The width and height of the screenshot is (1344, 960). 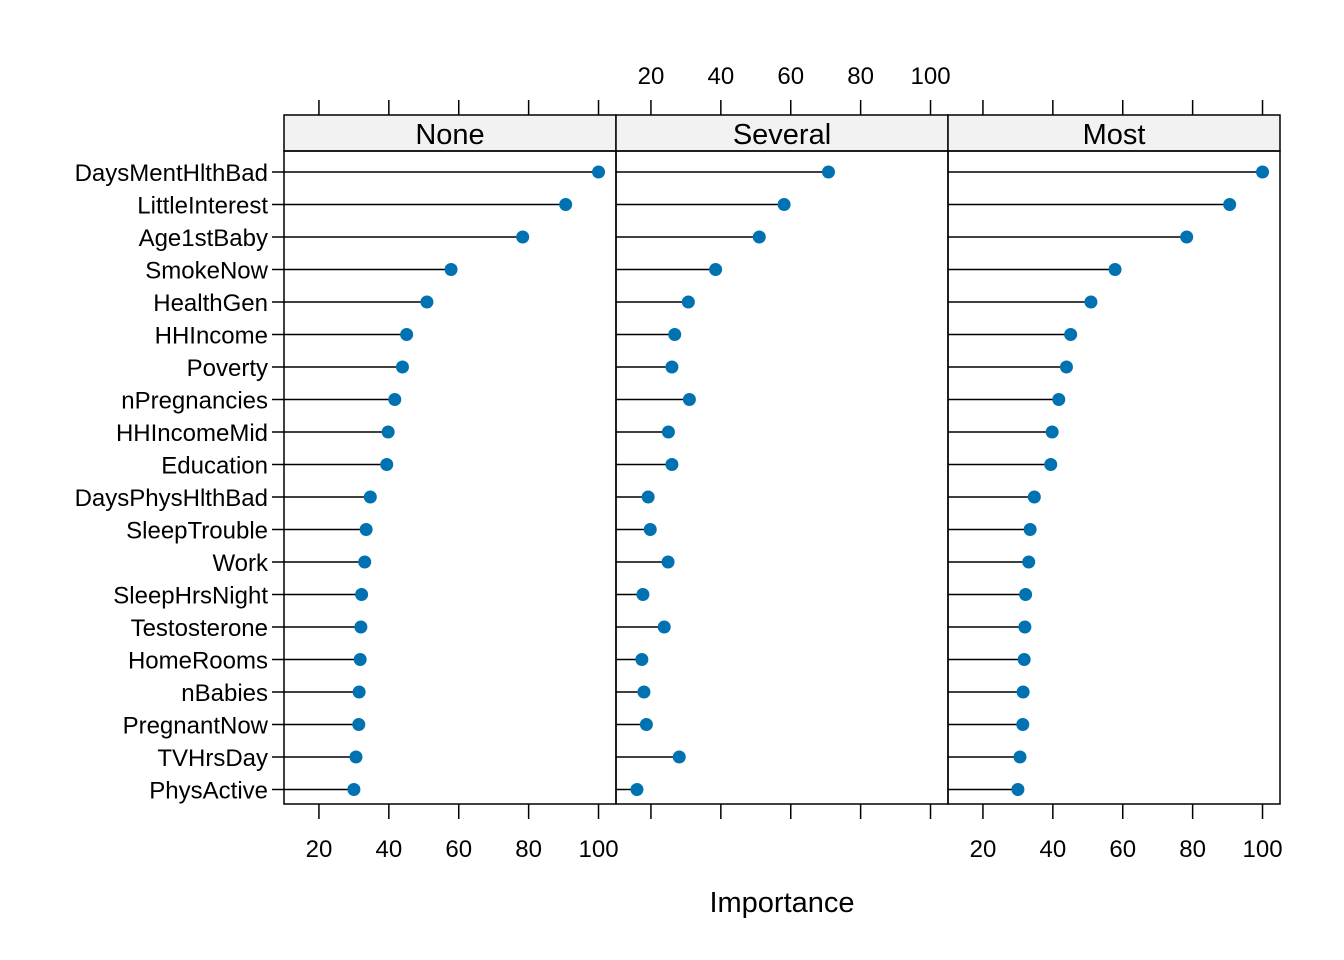 I want to click on variable-label: DaysPhysHlthBad, so click(x=171, y=498).